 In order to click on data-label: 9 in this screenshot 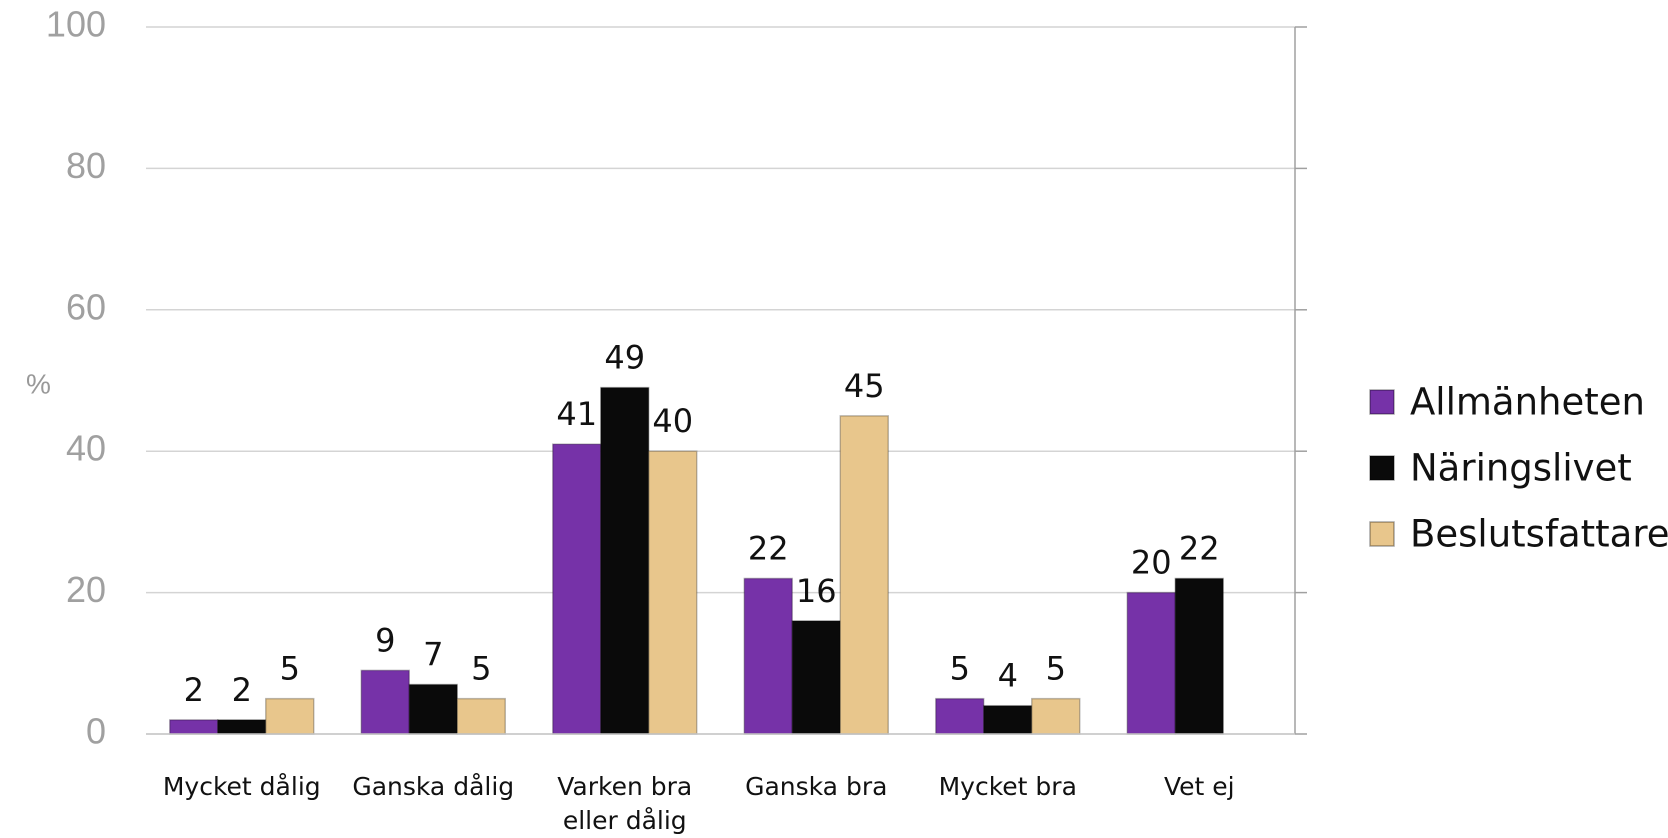, I will do `click(385, 640)`.